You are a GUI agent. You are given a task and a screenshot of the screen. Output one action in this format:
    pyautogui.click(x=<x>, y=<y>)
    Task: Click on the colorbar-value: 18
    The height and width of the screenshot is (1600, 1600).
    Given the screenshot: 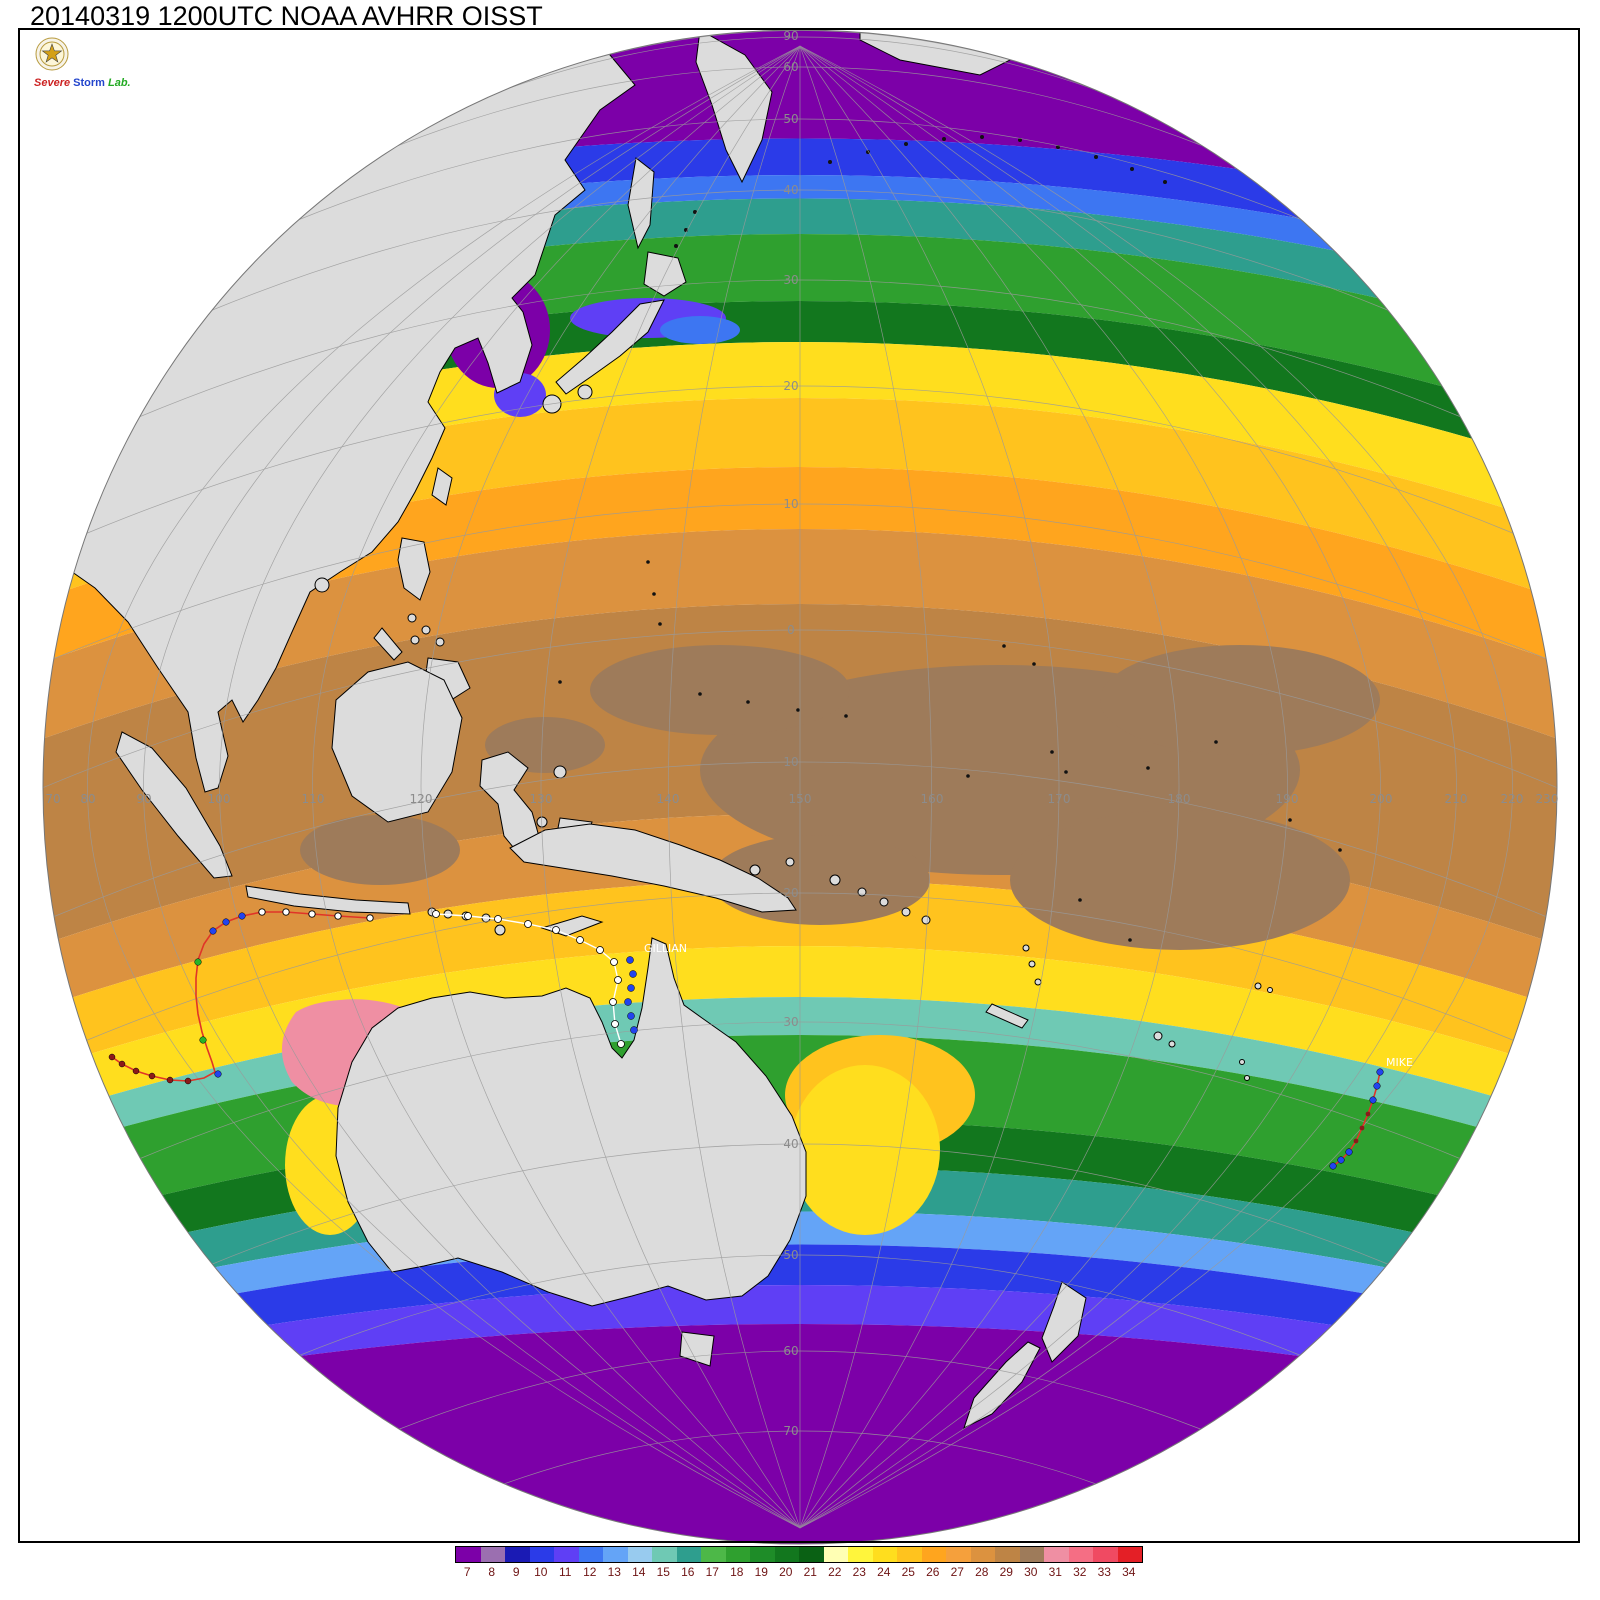 What is the action you would take?
    pyautogui.click(x=737, y=1572)
    